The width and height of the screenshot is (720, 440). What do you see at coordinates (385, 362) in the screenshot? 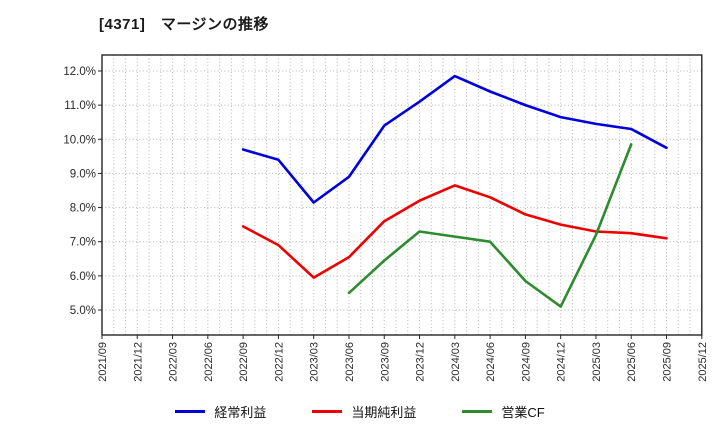
I see `x-tick-label: 2023/09` at bounding box center [385, 362].